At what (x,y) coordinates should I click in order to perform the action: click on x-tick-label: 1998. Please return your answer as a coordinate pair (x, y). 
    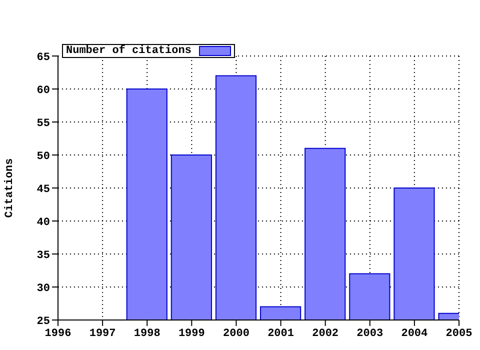
    Looking at the image, I should click on (147, 334).